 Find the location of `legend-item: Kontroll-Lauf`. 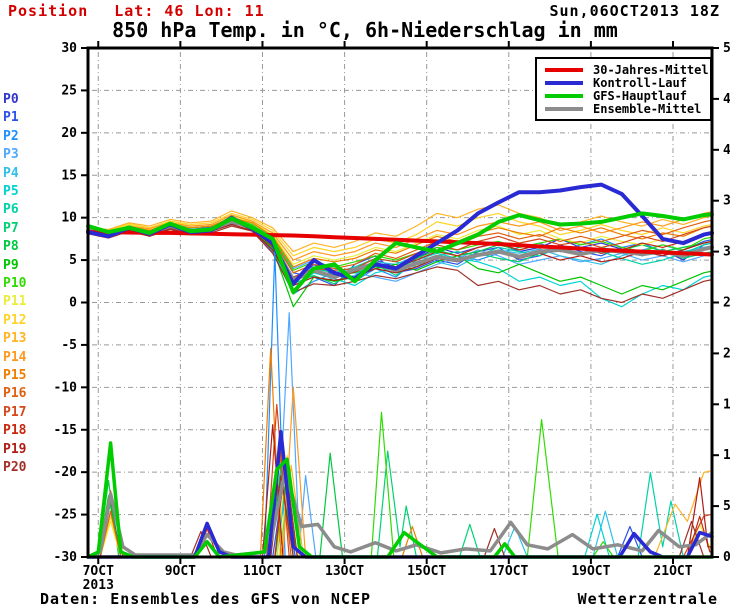

legend-item: Kontroll-Lauf is located at coordinates (623, 82).